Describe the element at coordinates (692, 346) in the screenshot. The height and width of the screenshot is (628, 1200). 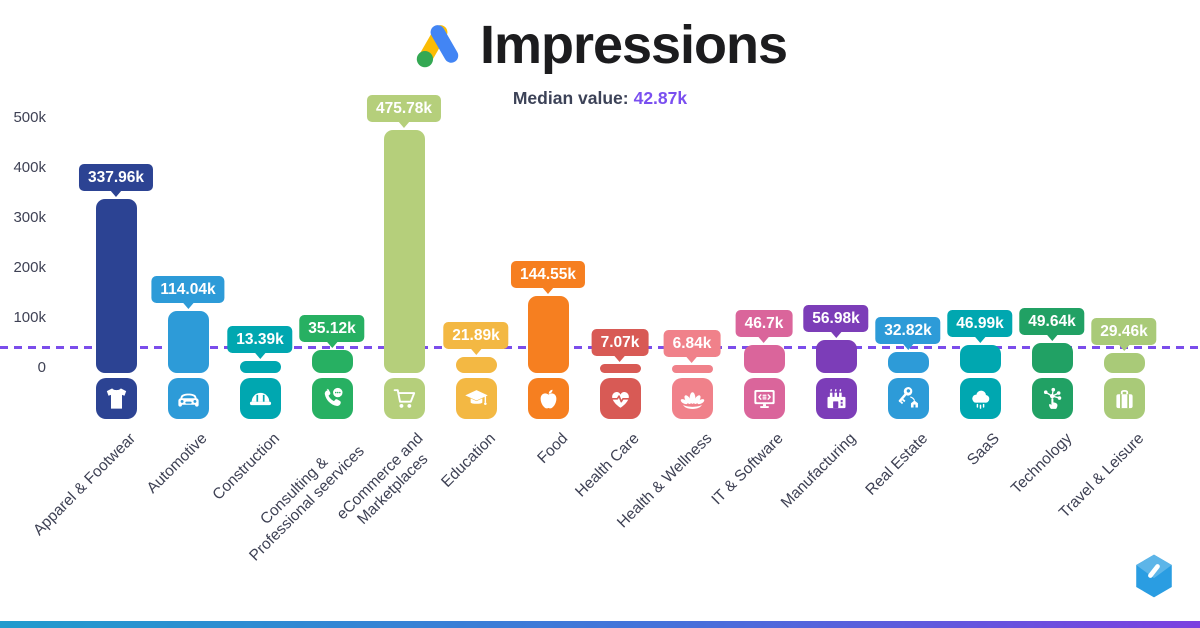
I see `value-badge-health-wellness: 6.84k` at that location.